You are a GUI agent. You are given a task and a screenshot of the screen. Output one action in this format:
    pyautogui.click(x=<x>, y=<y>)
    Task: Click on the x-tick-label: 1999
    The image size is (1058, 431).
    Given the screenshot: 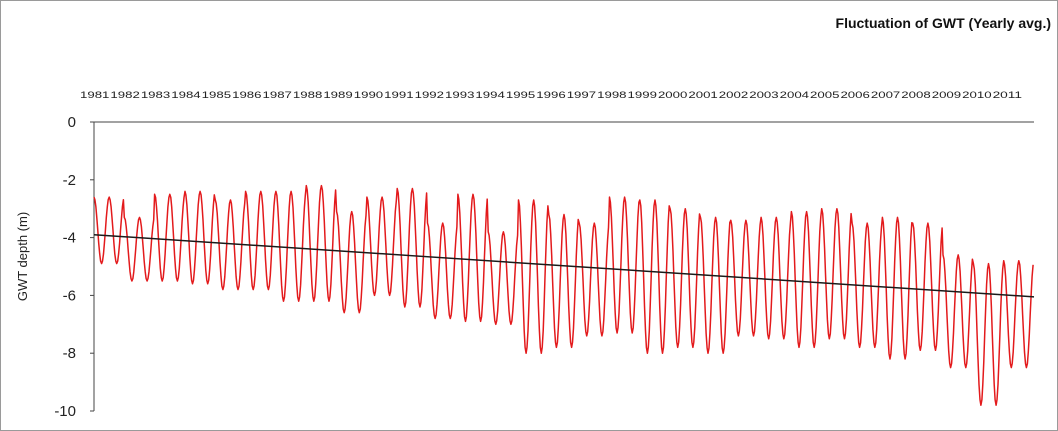 What is the action you would take?
    pyautogui.click(x=642, y=95)
    